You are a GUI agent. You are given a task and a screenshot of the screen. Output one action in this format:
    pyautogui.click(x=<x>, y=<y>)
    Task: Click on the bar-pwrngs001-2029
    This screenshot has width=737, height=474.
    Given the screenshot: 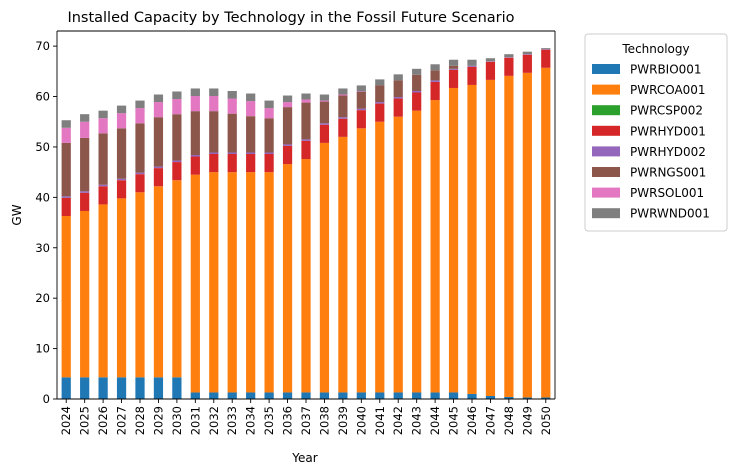 What is the action you would take?
    pyautogui.click(x=158, y=142)
    